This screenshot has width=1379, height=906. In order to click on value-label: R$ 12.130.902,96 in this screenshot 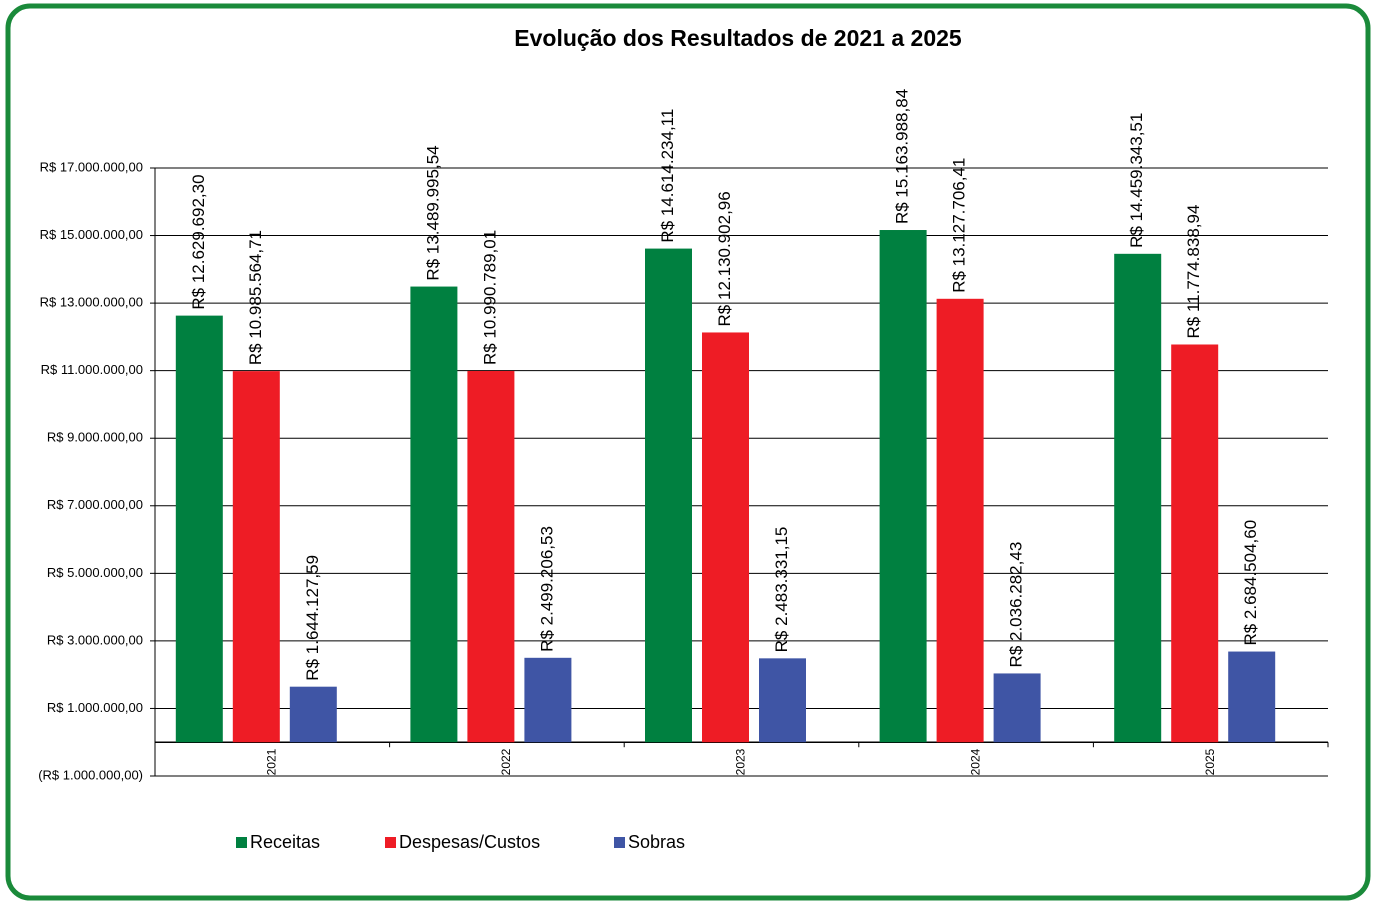, I will do `click(724, 258)`.